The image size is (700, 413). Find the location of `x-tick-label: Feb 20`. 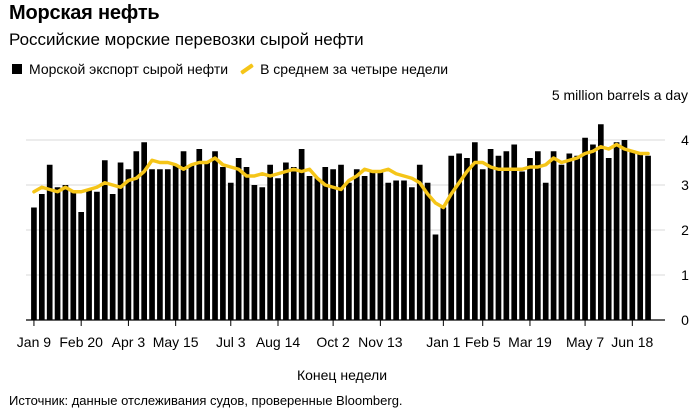

x-tick-label: Feb 20 is located at coordinates (81, 342).